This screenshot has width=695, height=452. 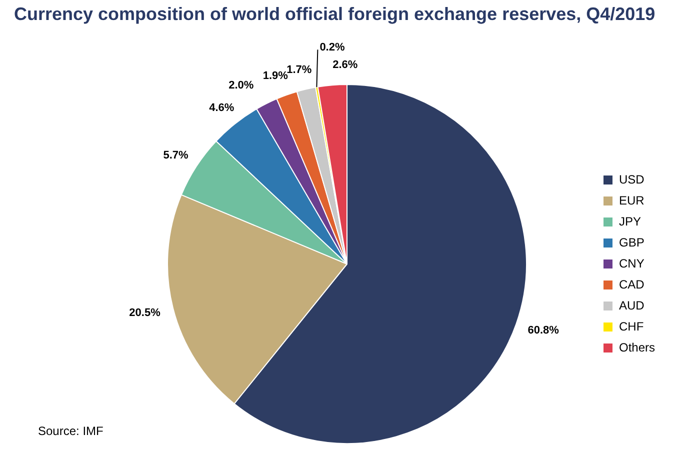 I want to click on data-label: 1.7%, so click(x=299, y=70).